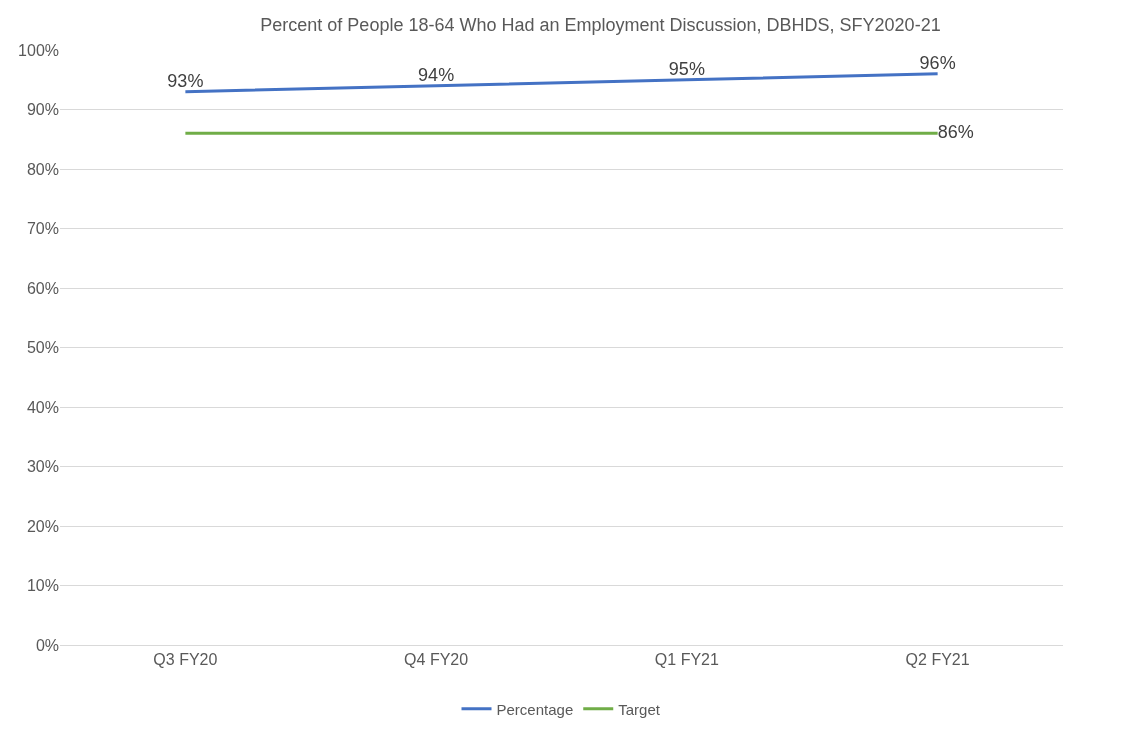 The height and width of the screenshot is (738, 1133). What do you see at coordinates (42, 467) in the screenshot?
I see `y-tick-label: 30%` at bounding box center [42, 467].